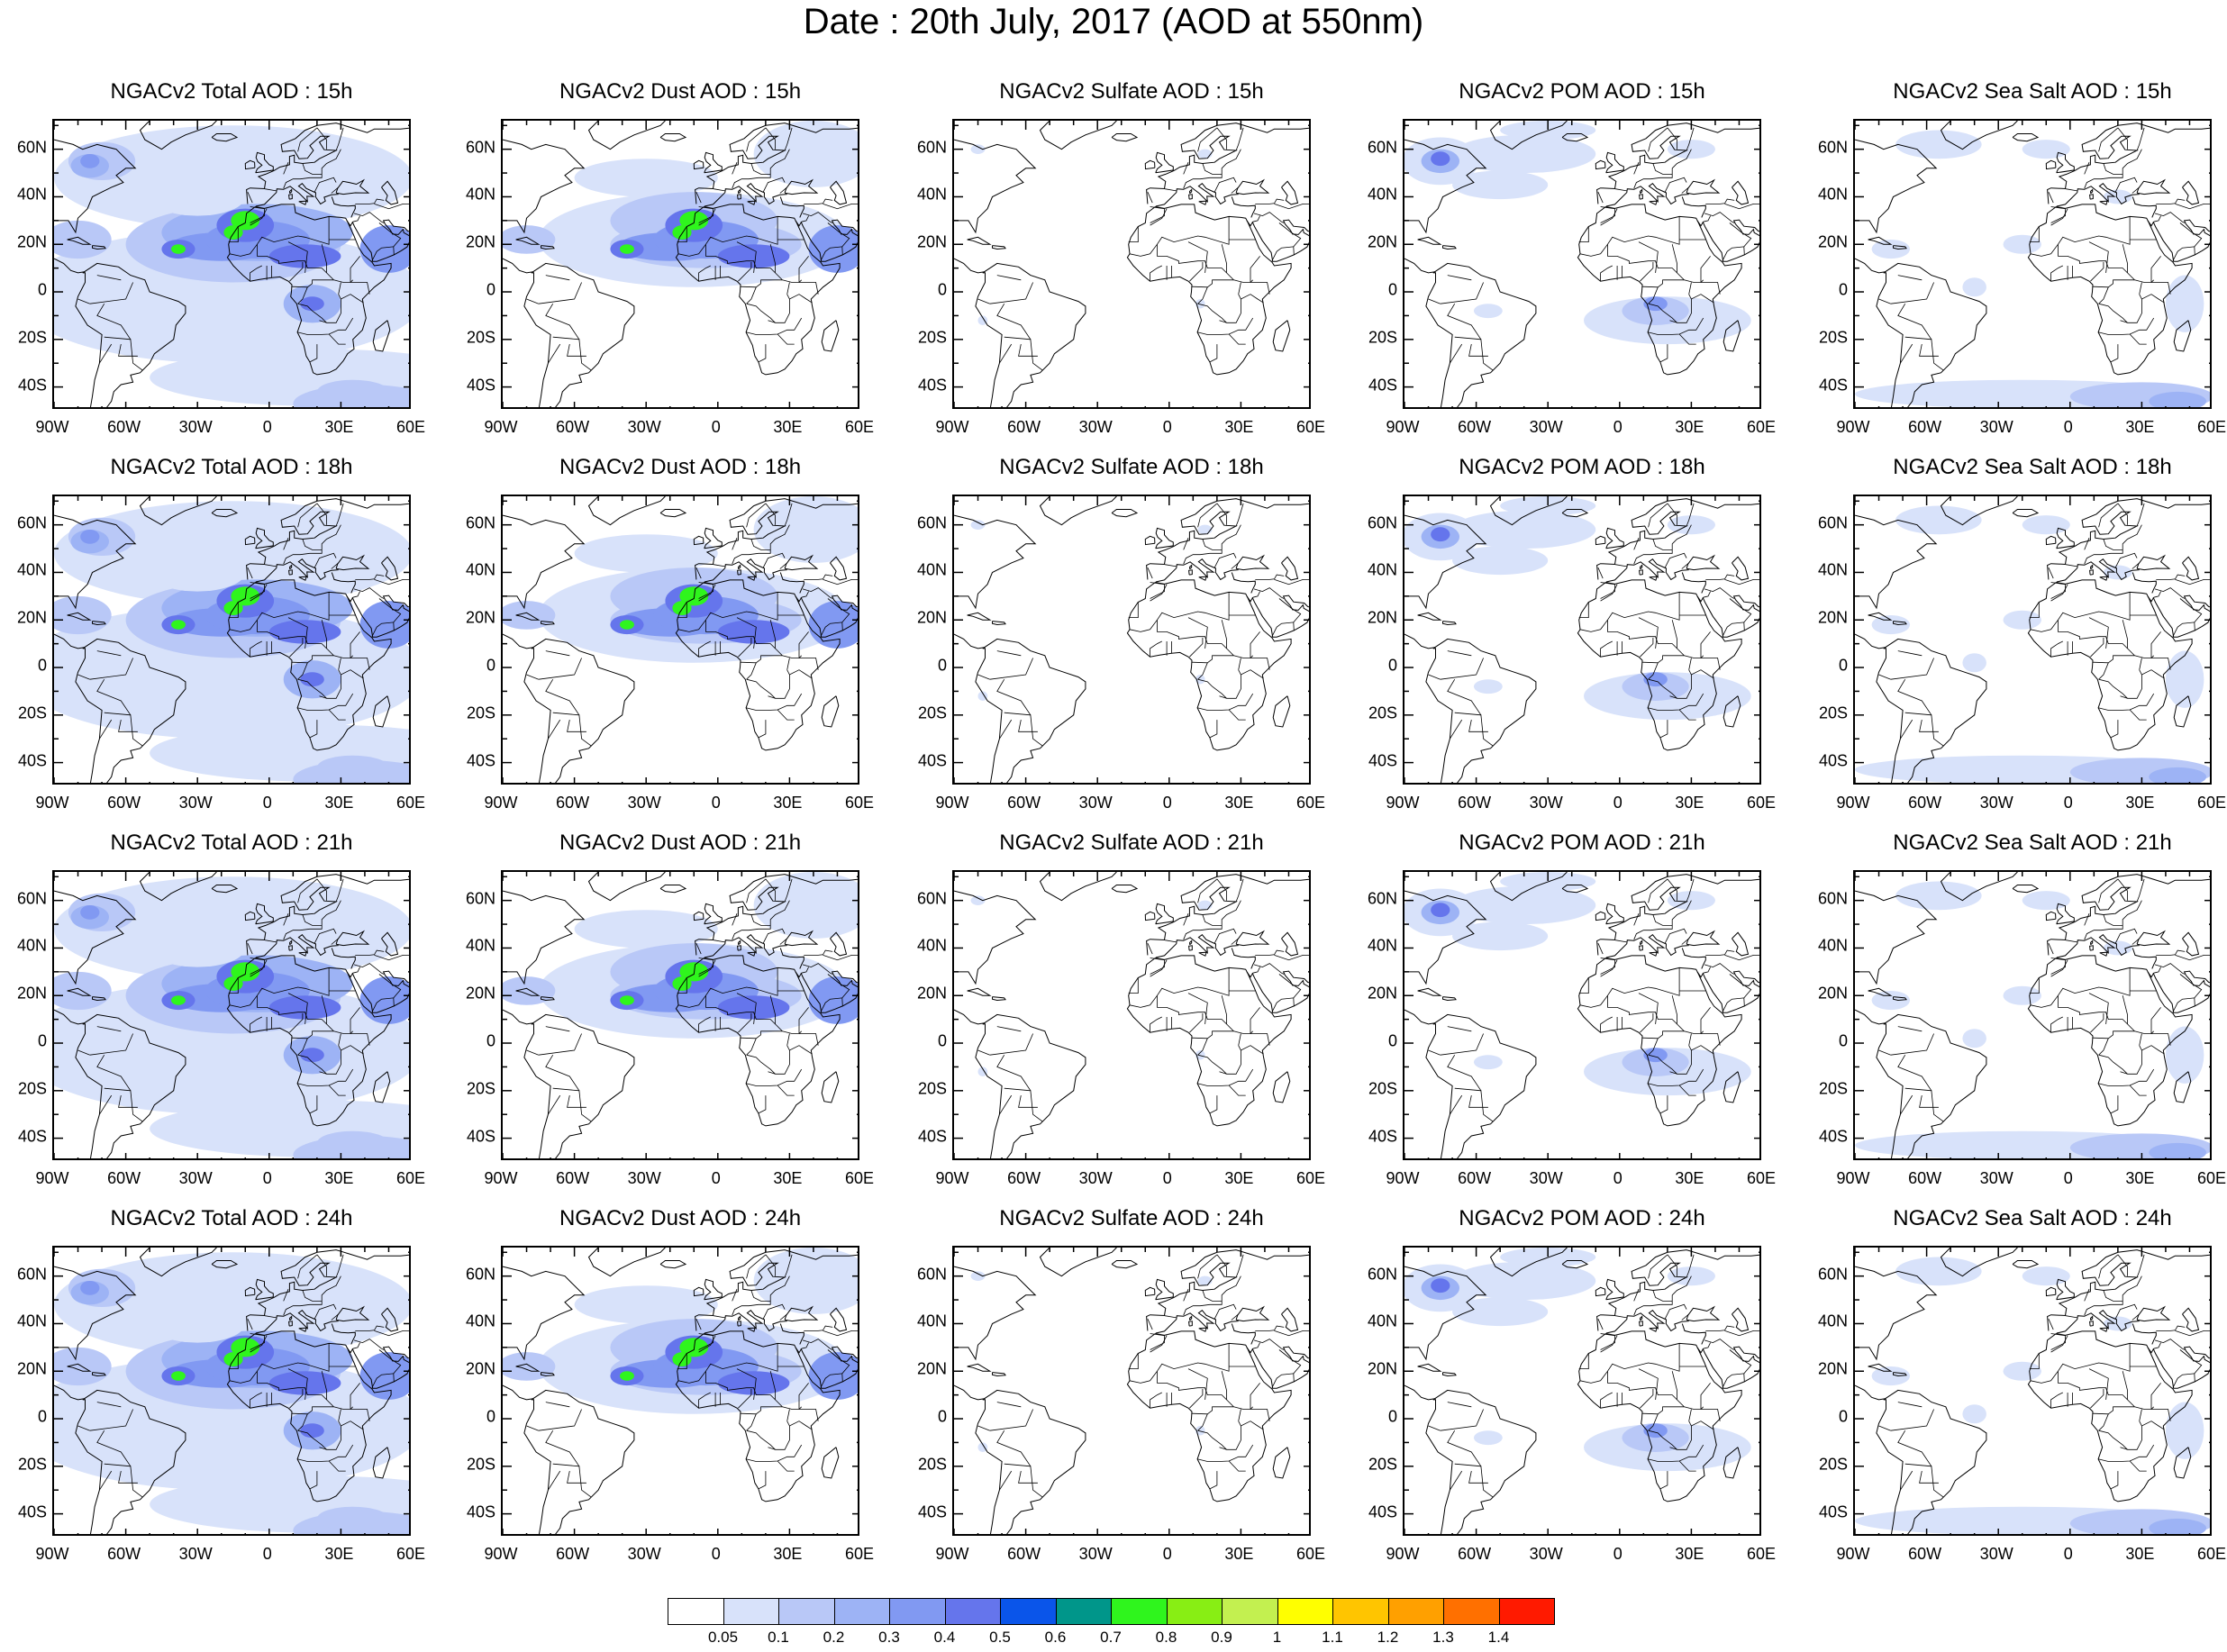 The height and width of the screenshot is (1652, 2227). What do you see at coordinates (1449, 247) in the screenshot?
I see `coastline-hispaniola` at bounding box center [1449, 247].